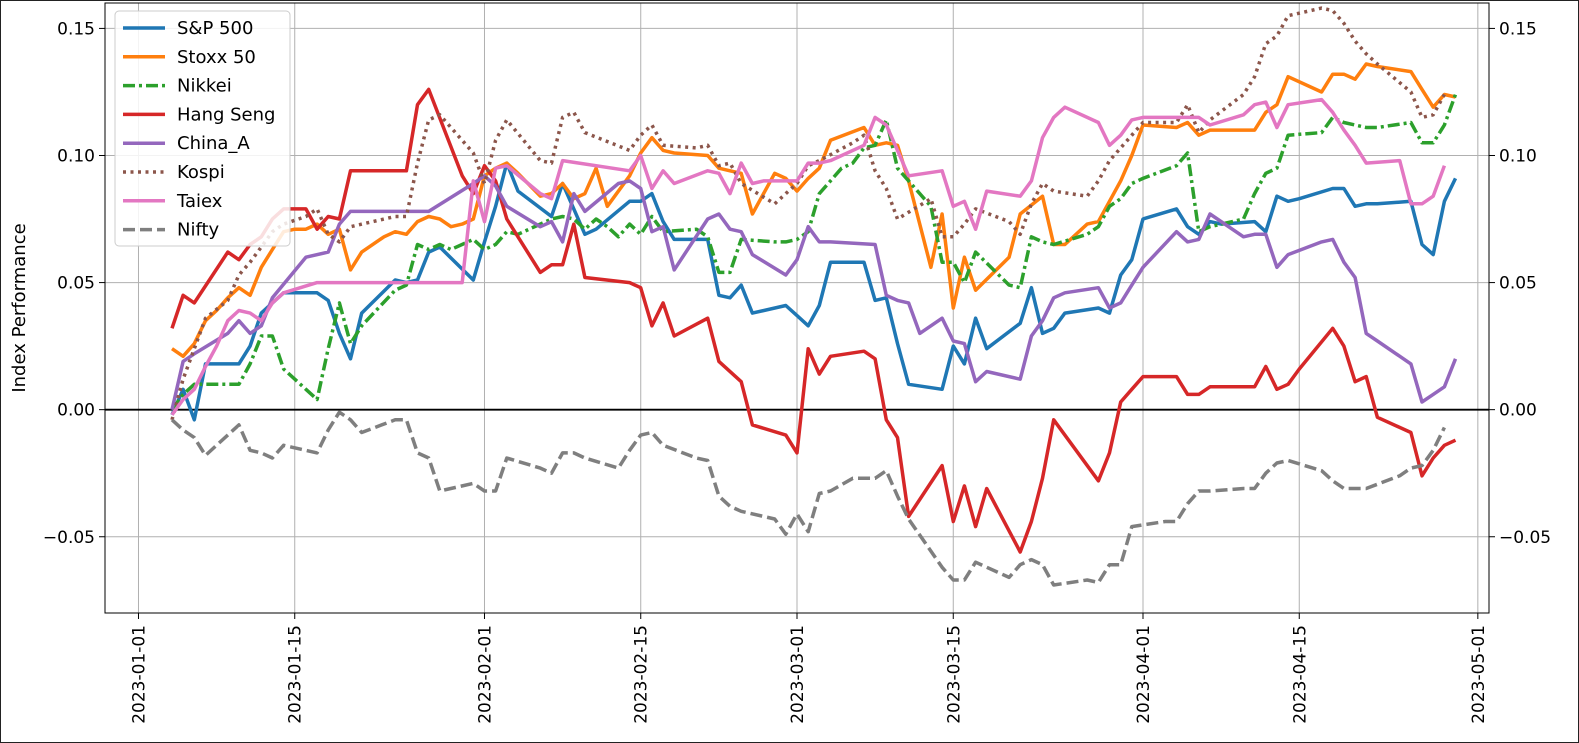  What do you see at coordinates (198, 230) in the screenshot?
I see `legend-label: Nifty` at bounding box center [198, 230].